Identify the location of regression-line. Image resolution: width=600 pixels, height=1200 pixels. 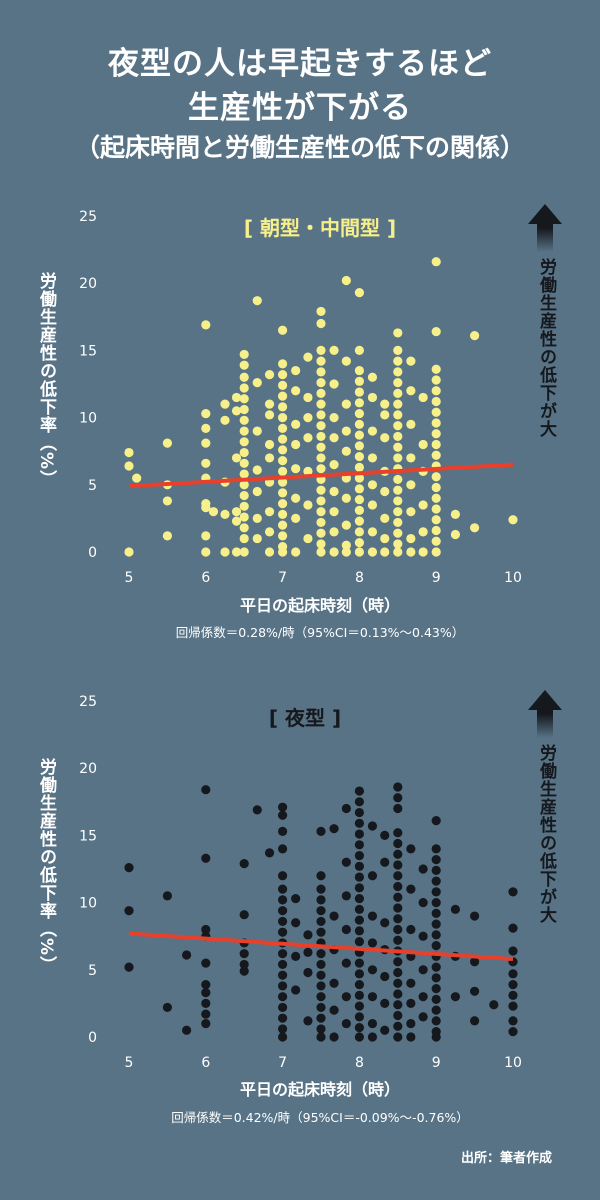
(321, 475).